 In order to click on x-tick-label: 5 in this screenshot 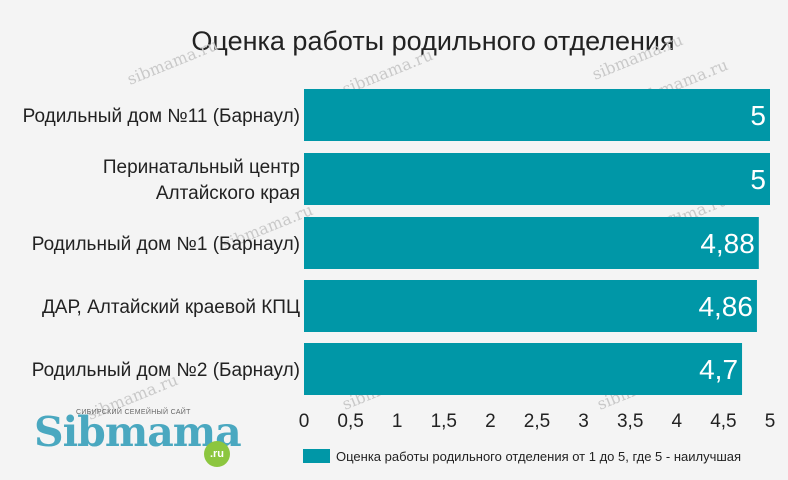, I will do `click(770, 421)`.